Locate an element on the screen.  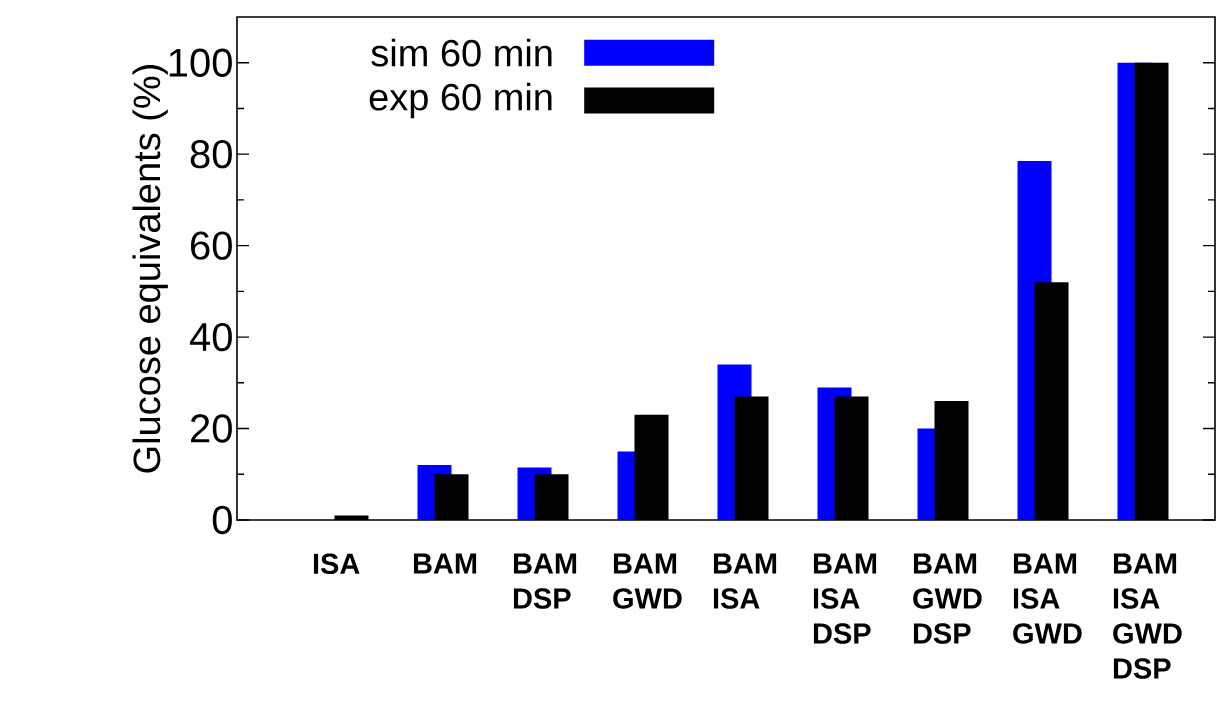
x-tick-label: BAM DSP is located at coordinates (545, 581).